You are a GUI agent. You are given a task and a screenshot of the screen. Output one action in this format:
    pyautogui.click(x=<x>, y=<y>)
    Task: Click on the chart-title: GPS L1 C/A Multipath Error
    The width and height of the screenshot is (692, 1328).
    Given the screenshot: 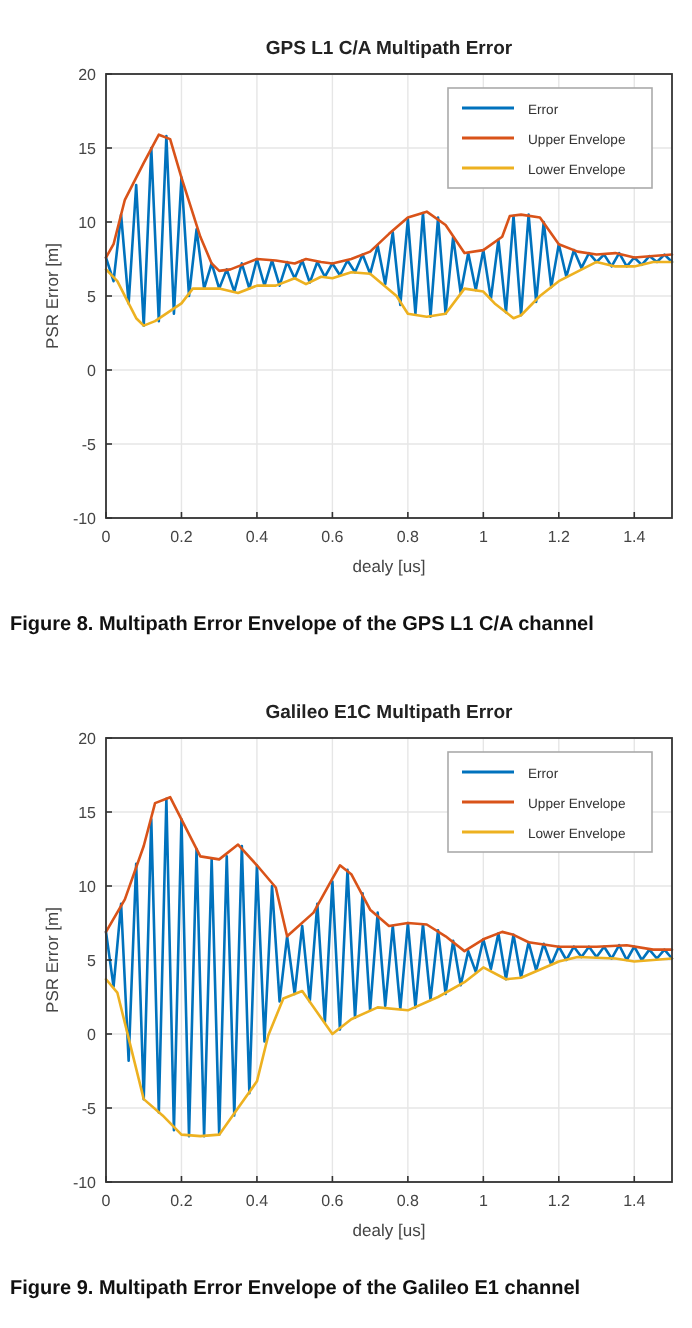 What is the action you would take?
    pyautogui.click(x=389, y=49)
    